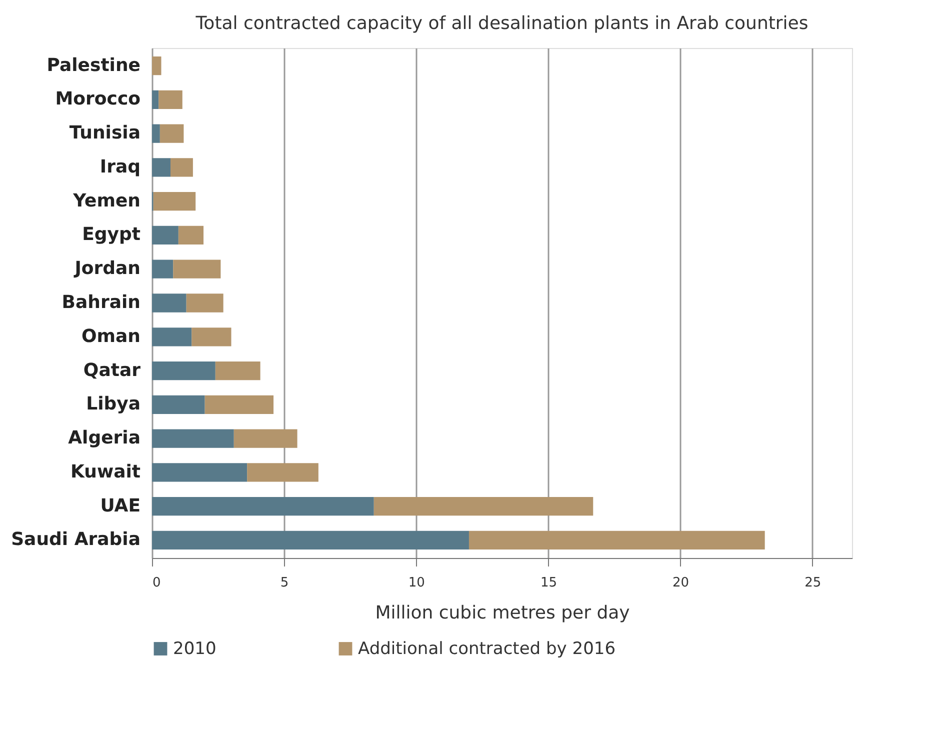  I want to click on y-tick-label: Egypt, so click(111, 235).